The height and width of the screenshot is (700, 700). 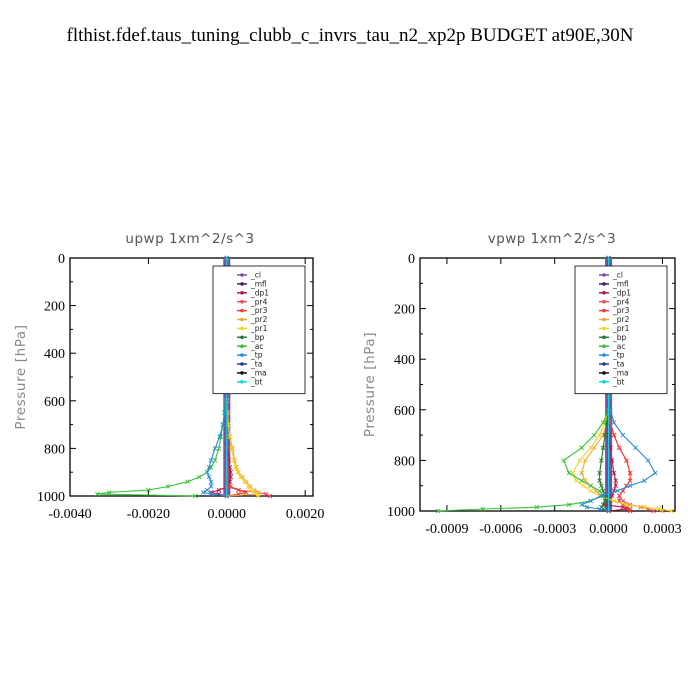 What do you see at coordinates (69, 514) in the screenshot?
I see `x-tick-label: -0.0040` at bounding box center [69, 514].